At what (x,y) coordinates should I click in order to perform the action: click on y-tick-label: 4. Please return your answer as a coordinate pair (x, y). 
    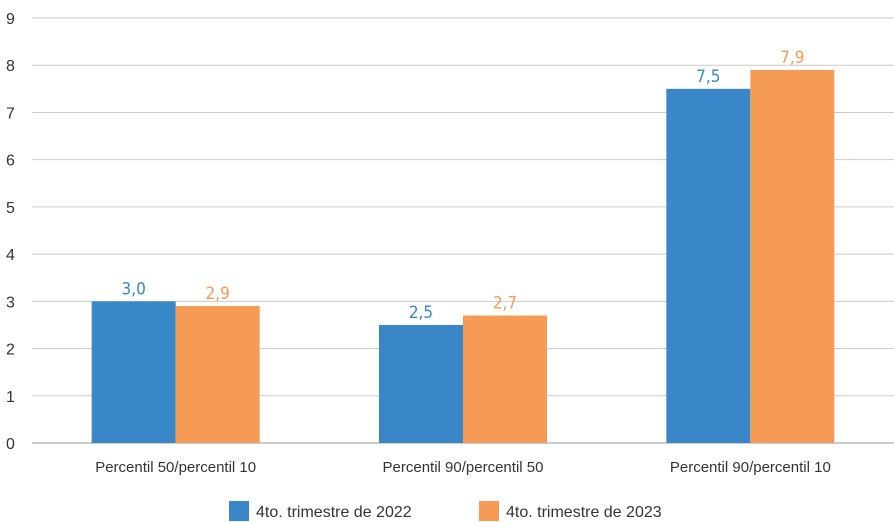
    Looking at the image, I should click on (10, 255).